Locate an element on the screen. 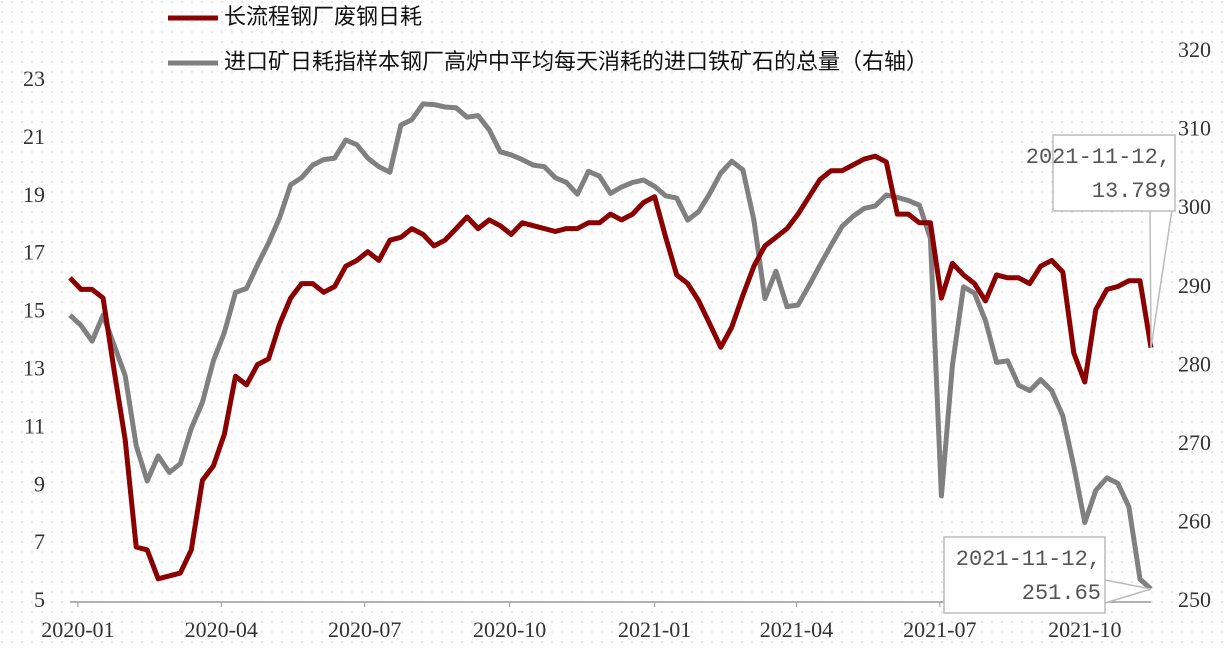 The width and height of the screenshot is (1229, 649). x-tick-label: 2021-10 is located at coordinates (1084, 629).